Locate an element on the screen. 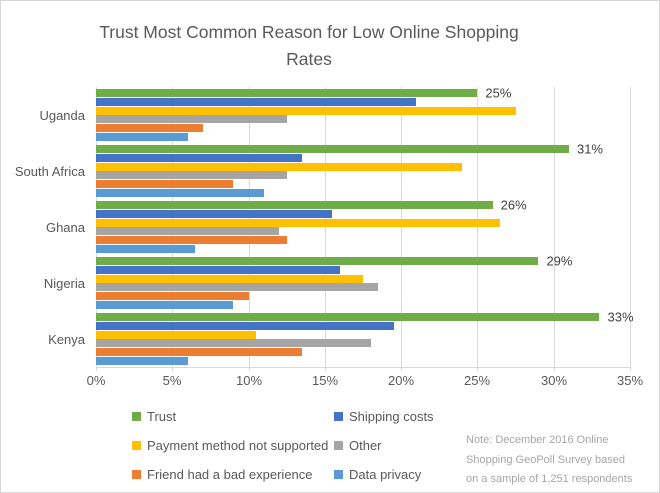 The width and height of the screenshot is (660, 493). bar-other-south-africa is located at coordinates (191, 175).